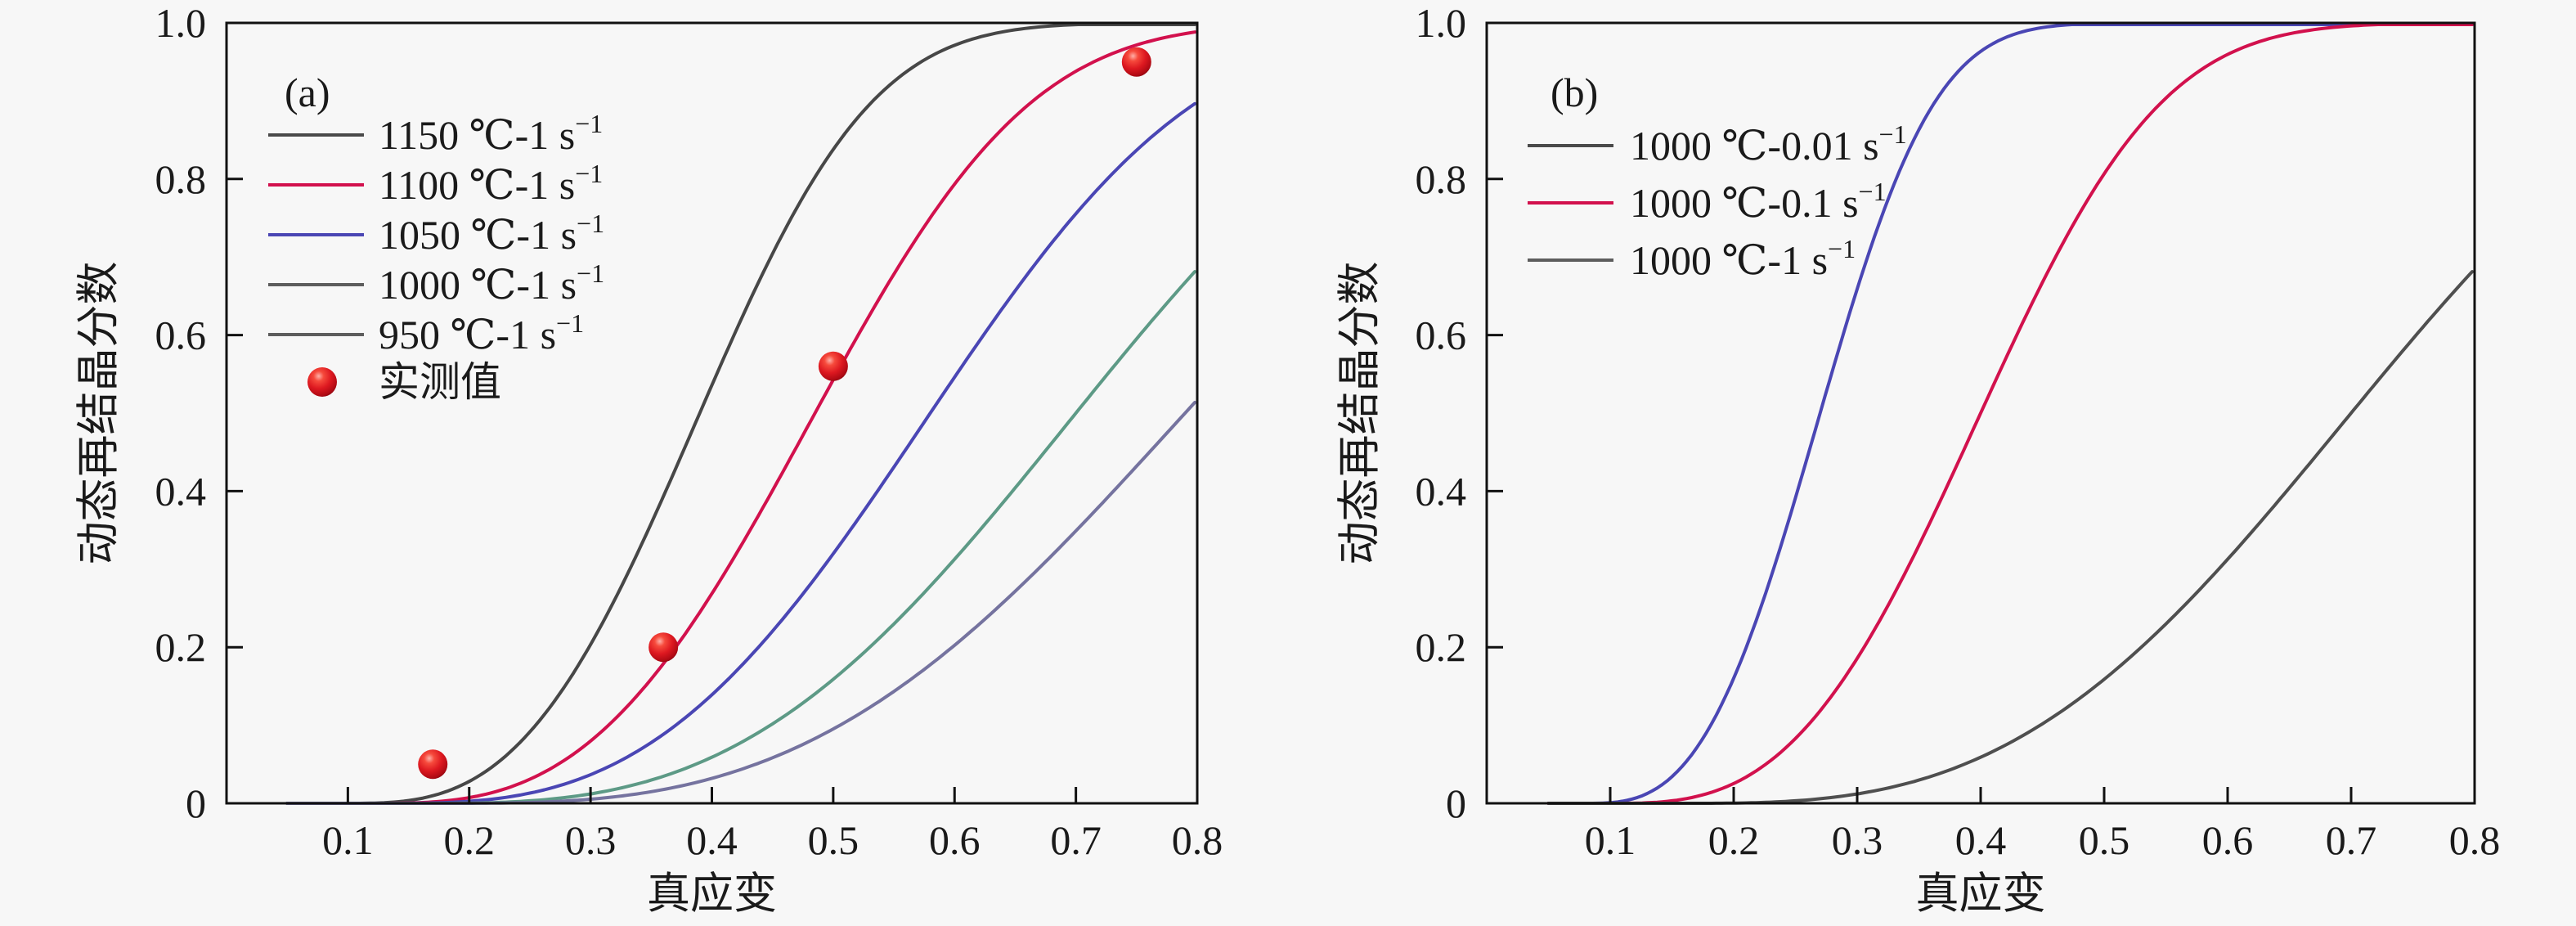  Describe the element at coordinates (307, 93) in the screenshot. I see `panel-tag: (a)` at that location.